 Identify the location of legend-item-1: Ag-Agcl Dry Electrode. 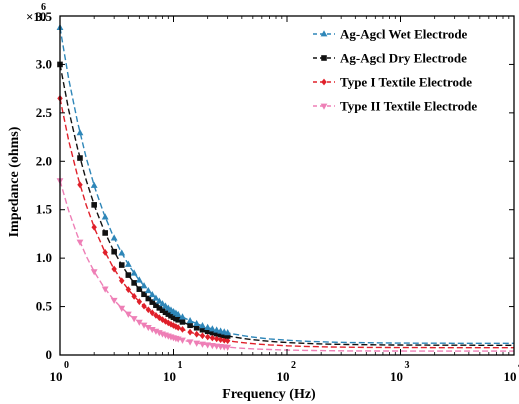
(390, 58).